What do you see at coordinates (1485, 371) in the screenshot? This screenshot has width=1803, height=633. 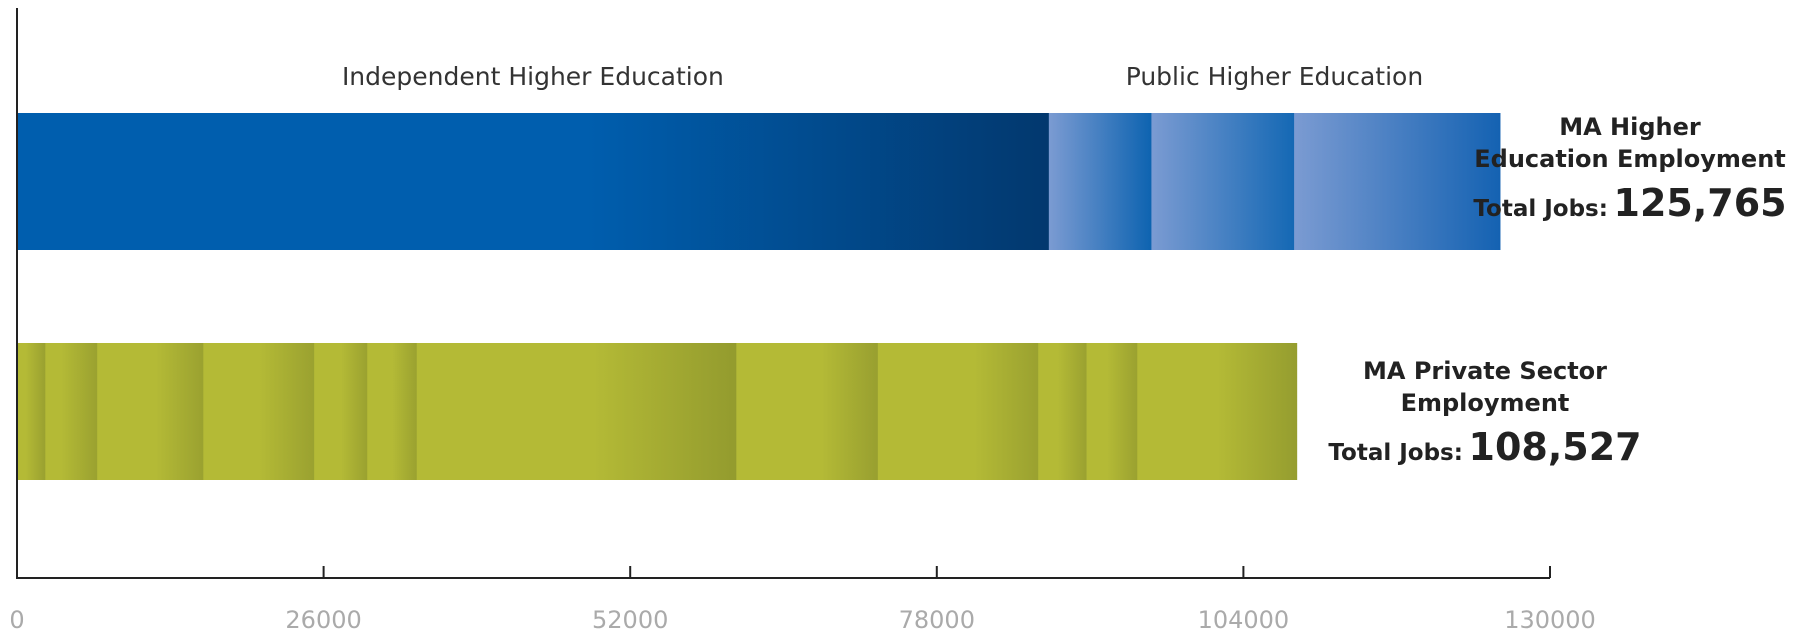 I see `bar-name-line: MA Private Sector` at bounding box center [1485, 371].